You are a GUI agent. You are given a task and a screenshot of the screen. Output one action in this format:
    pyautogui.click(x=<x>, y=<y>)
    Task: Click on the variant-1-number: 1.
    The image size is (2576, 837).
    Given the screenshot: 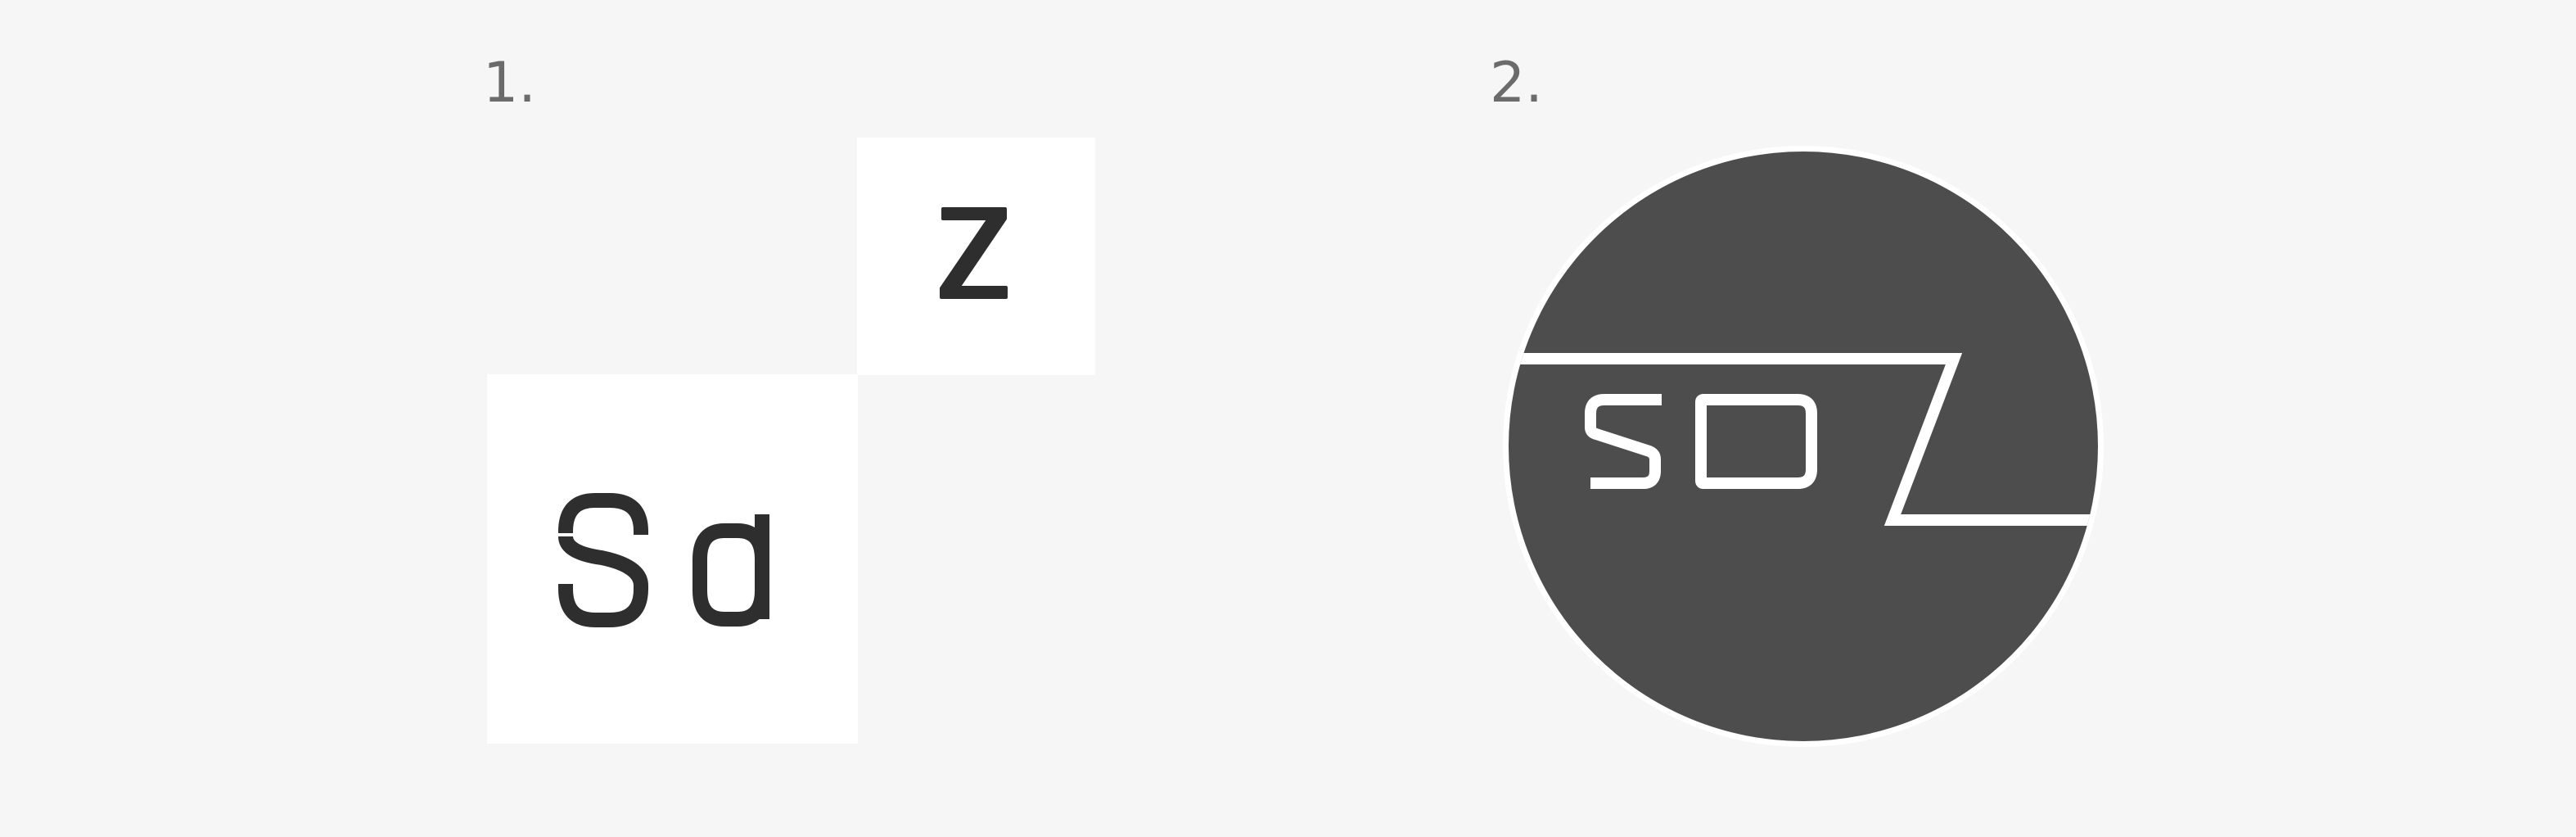 What is the action you would take?
    pyautogui.click(x=509, y=83)
    